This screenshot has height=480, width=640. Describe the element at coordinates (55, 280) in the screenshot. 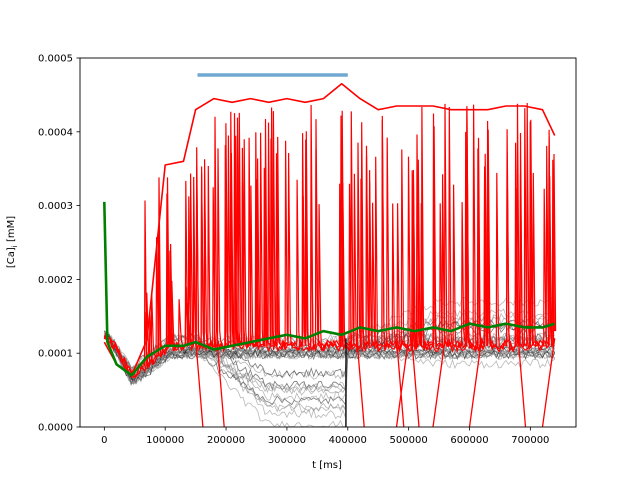

I see `y-tick-label: 0.0002` at that location.